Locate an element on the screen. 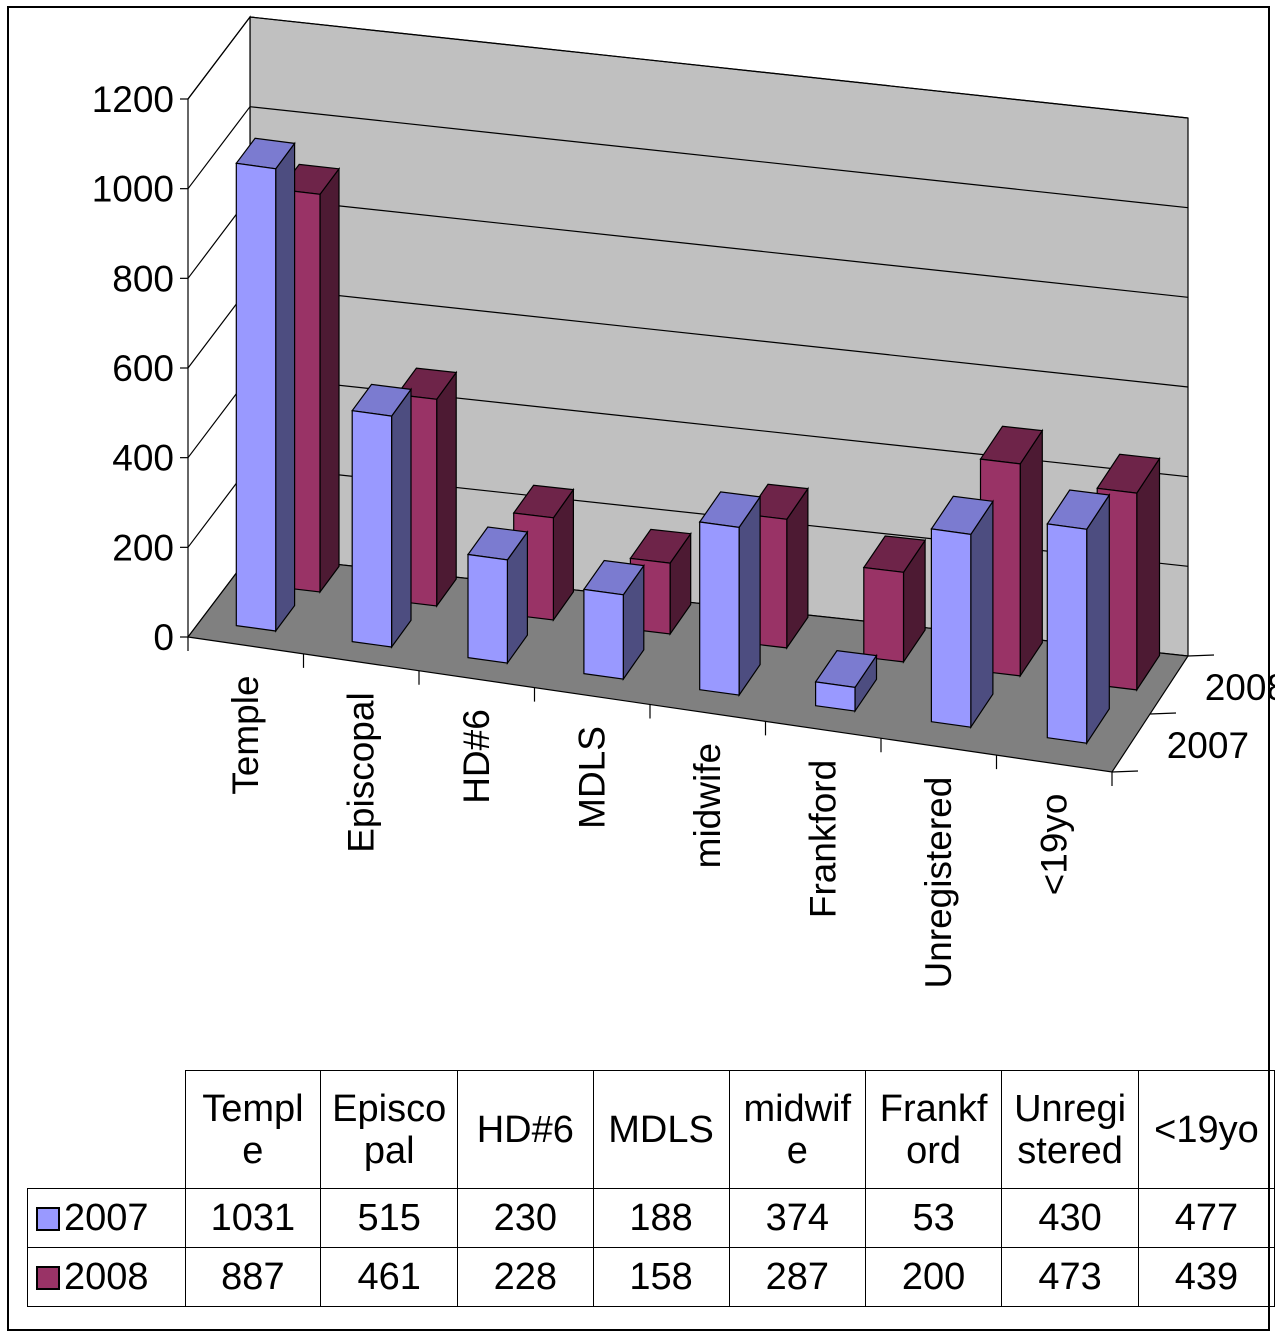  series-cell-2007: 2007 is located at coordinates (106, 1218).